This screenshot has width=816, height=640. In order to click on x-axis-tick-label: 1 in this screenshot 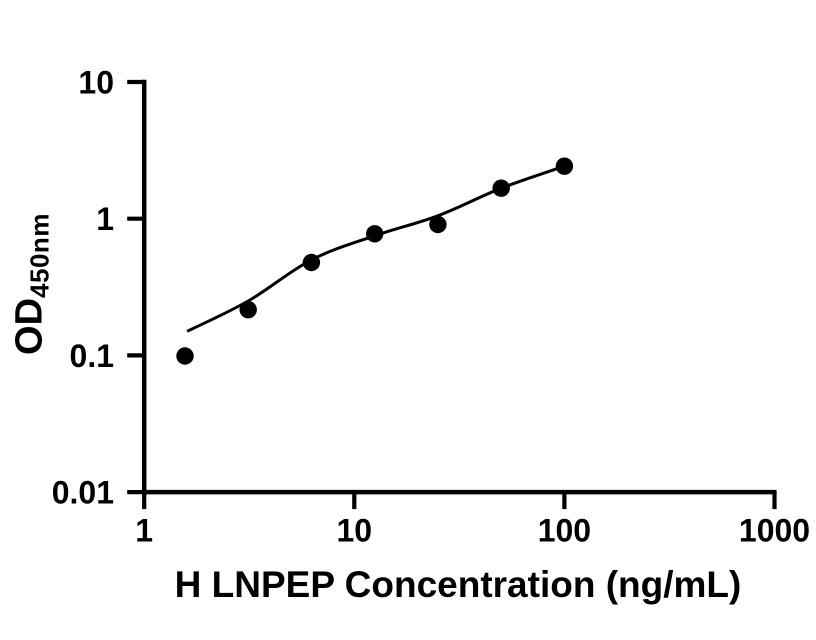, I will do `click(144, 531)`.